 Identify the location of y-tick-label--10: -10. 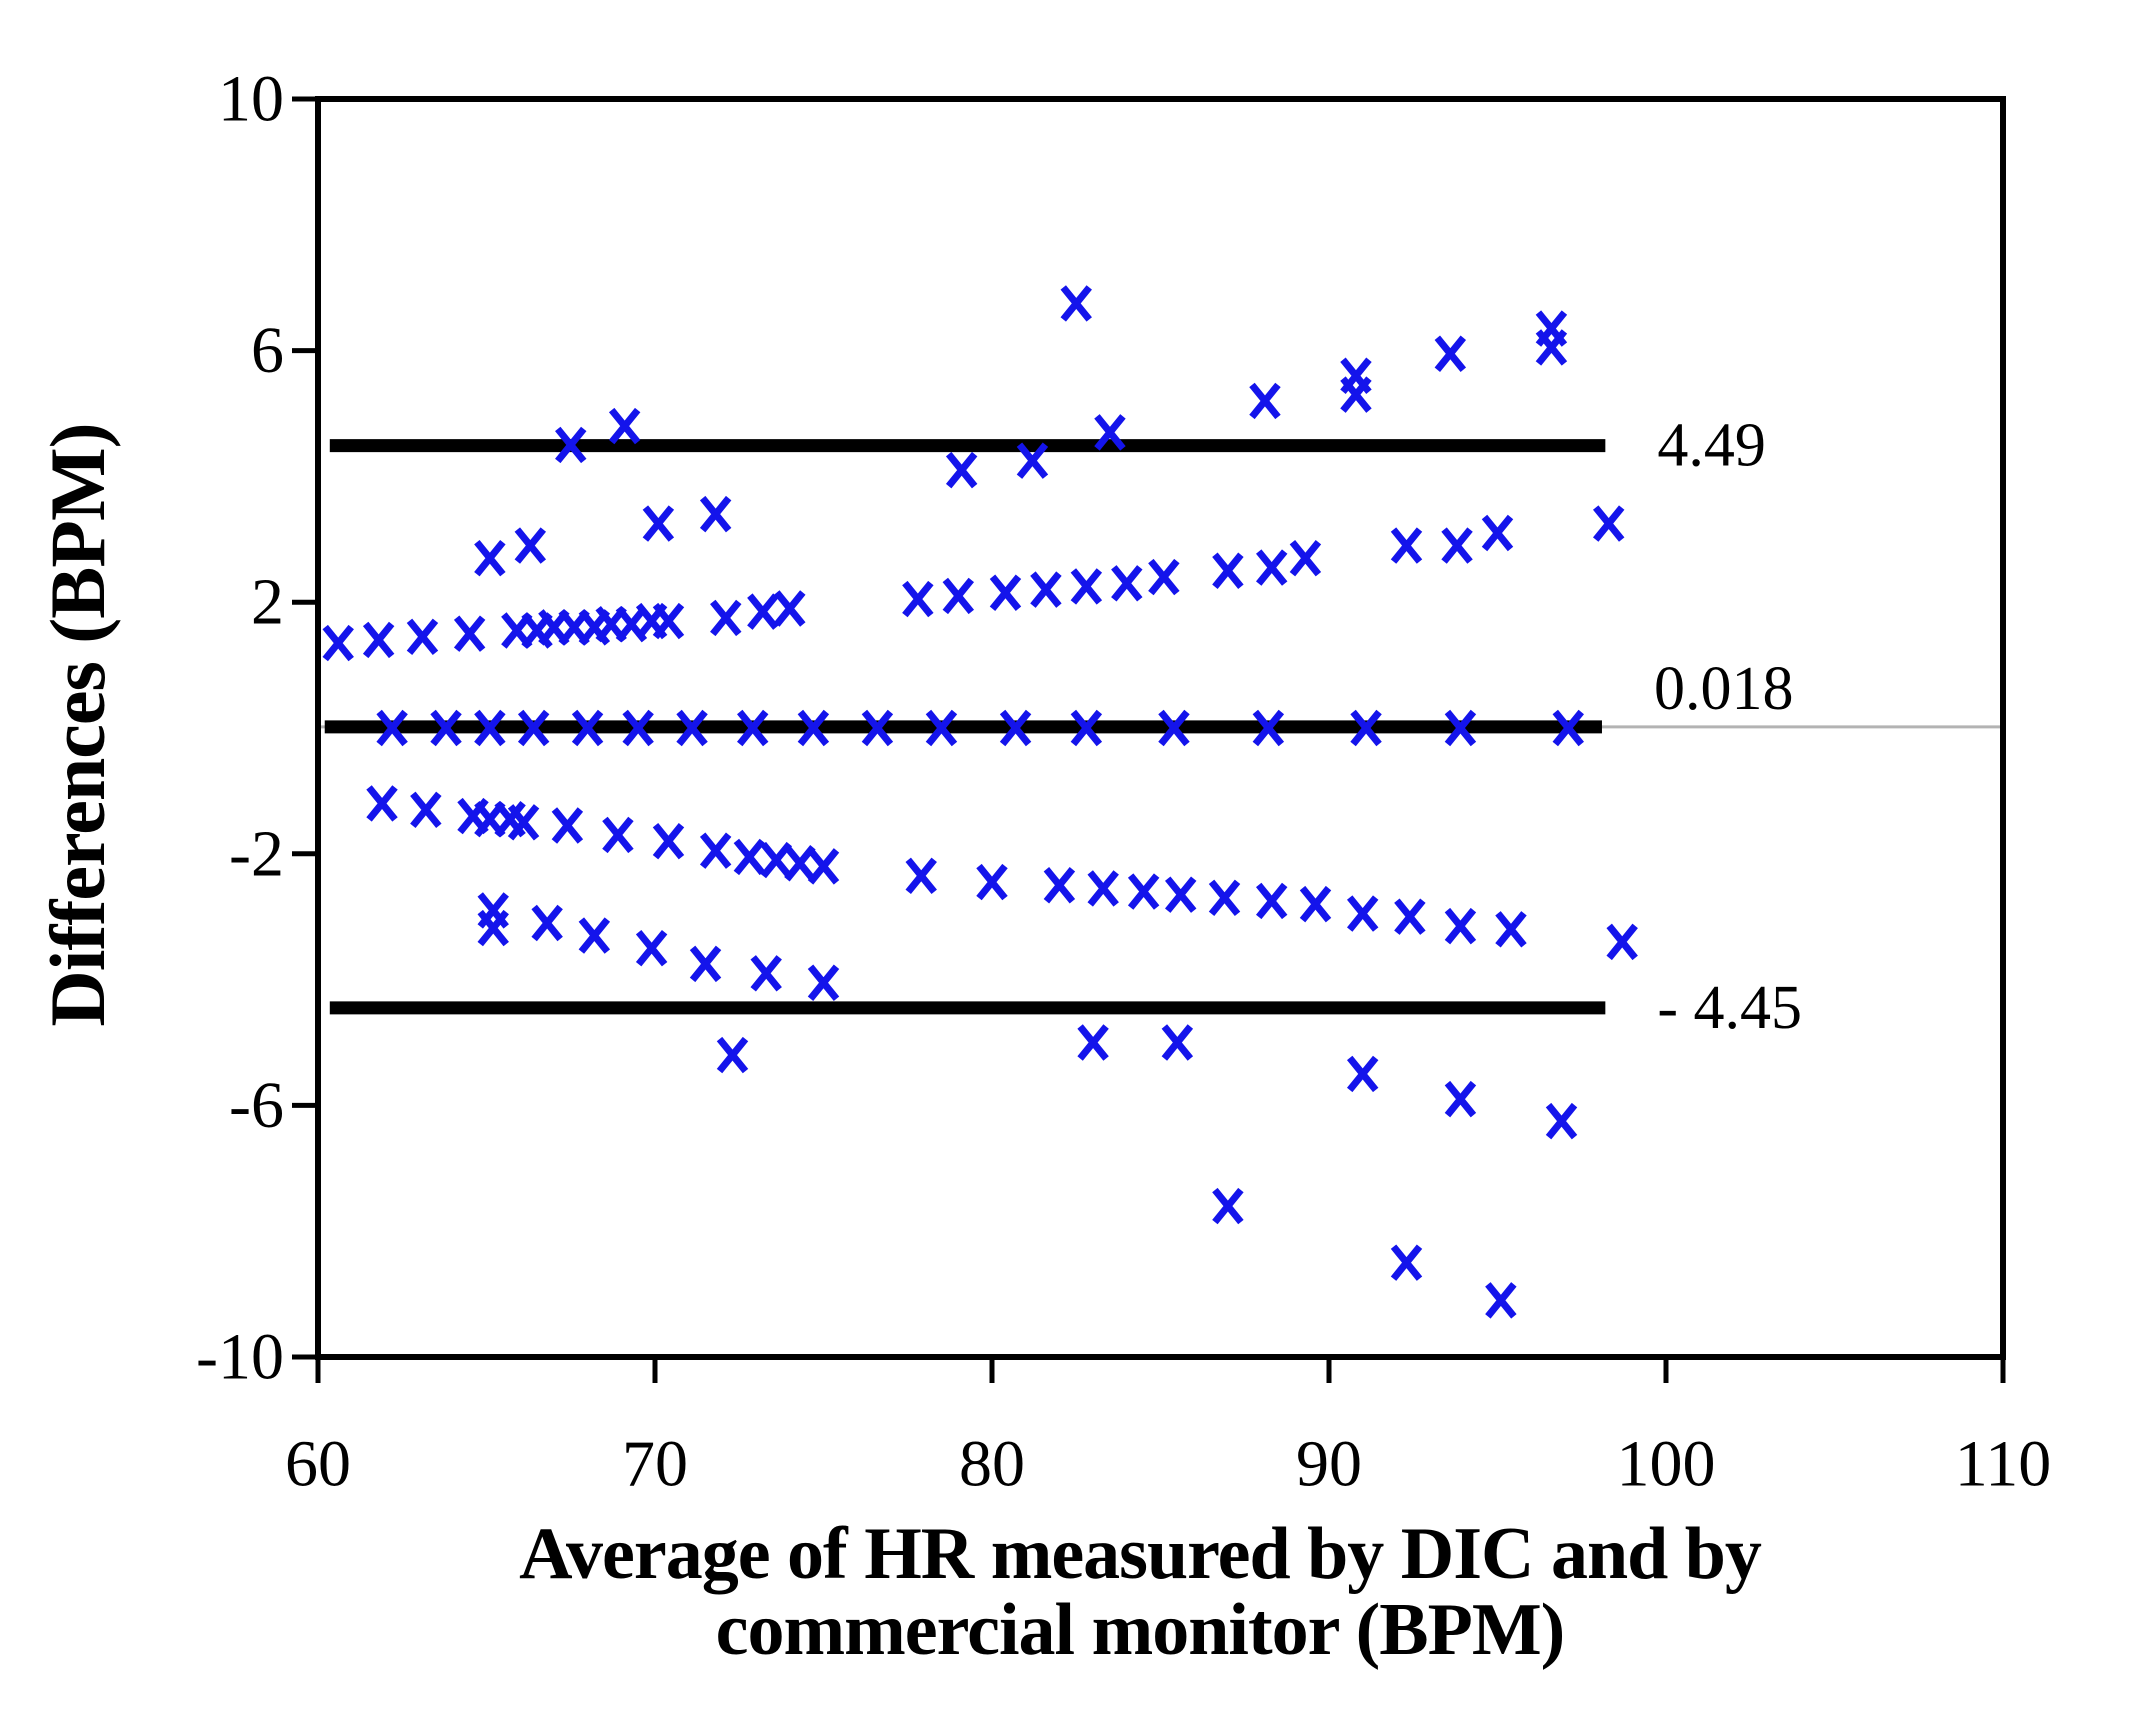
(240, 1357).